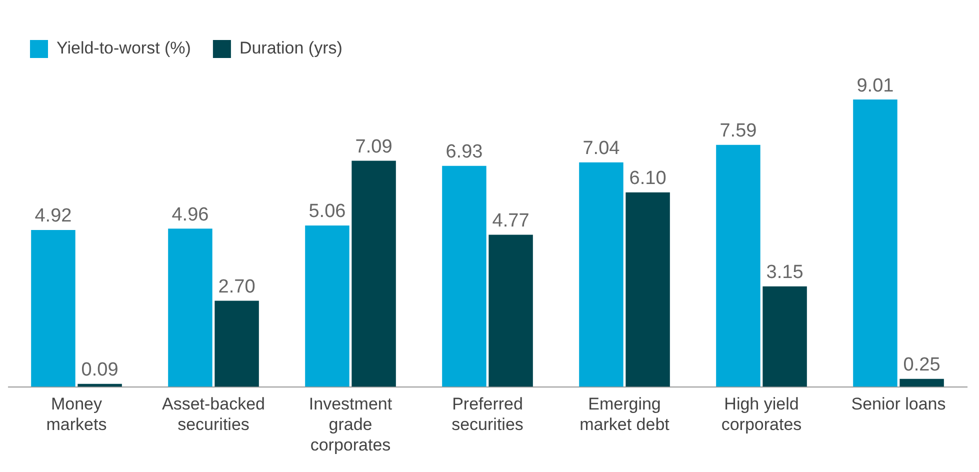 This screenshot has width=979, height=472. What do you see at coordinates (761, 414) in the screenshot?
I see `x-tick-label: High yield corporates` at bounding box center [761, 414].